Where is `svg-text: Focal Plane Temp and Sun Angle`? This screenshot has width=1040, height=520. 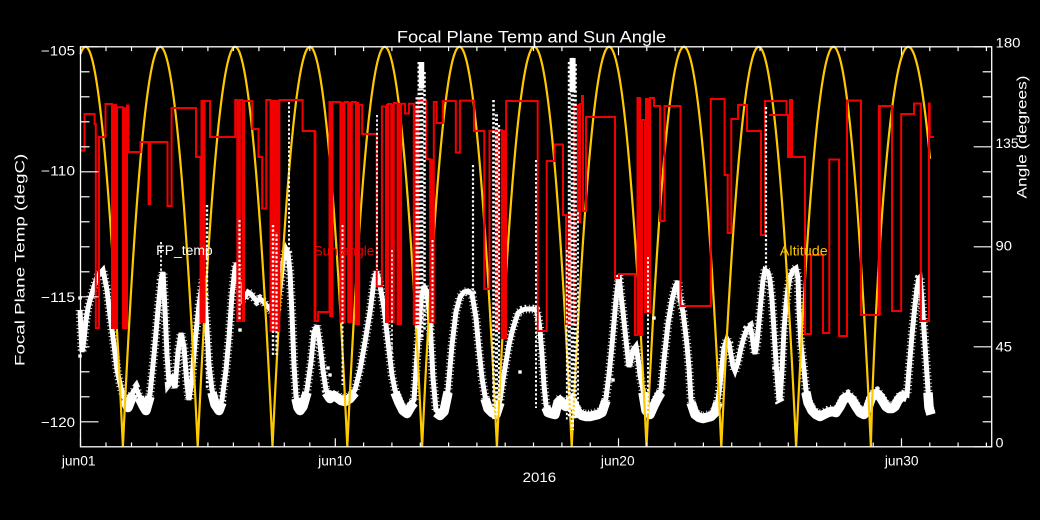 svg-text: Focal Plane Temp and Sun Angle is located at coordinates (531, 37).